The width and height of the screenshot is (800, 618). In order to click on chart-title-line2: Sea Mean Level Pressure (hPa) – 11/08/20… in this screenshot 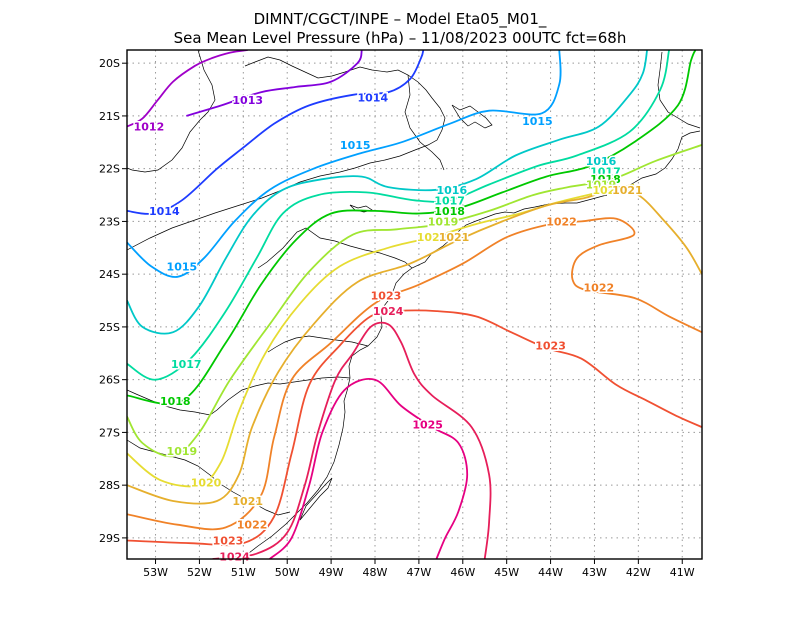, I will do `click(400, 38)`.